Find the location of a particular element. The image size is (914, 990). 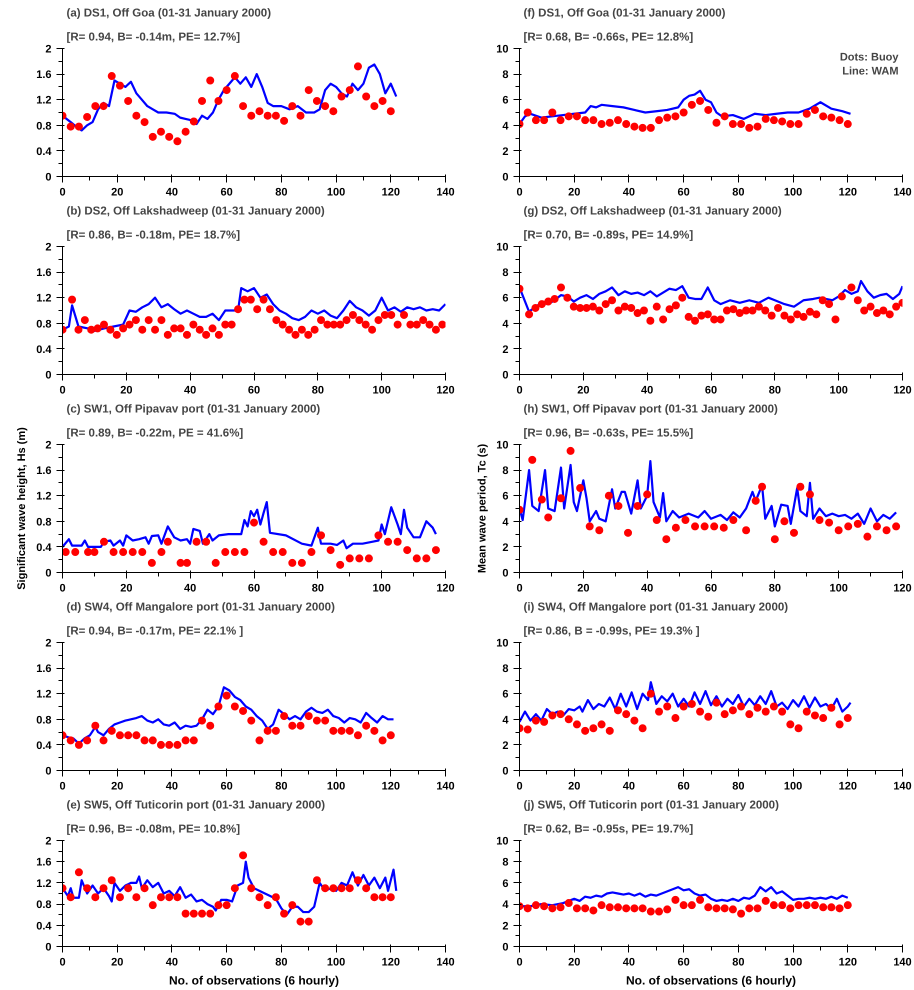

chart-title: (j) SW5, Off Tuticorin port (01-31 January 2000) is located at coordinates (652, 806).